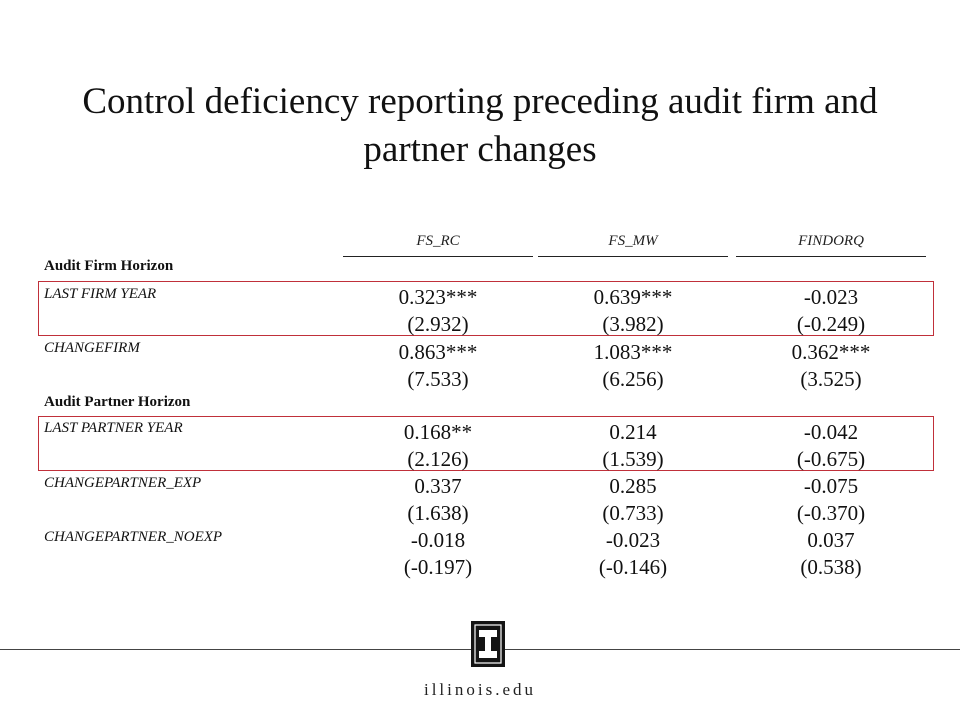  What do you see at coordinates (831, 244) in the screenshot?
I see `column-header-findorq: FINDORQ` at bounding box center [831, 244].